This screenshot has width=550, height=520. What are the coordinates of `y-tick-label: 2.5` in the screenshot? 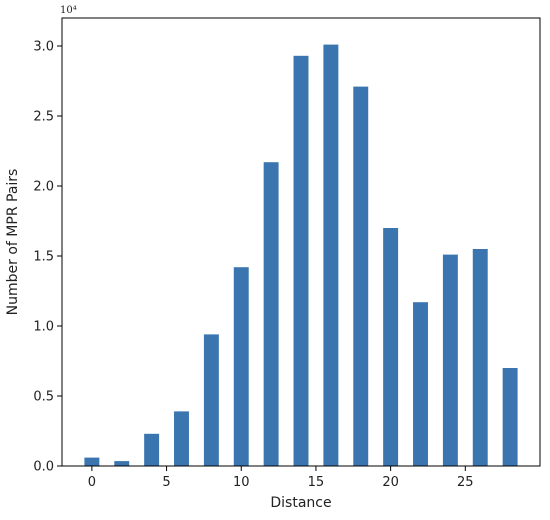 It's located at (43, 117).